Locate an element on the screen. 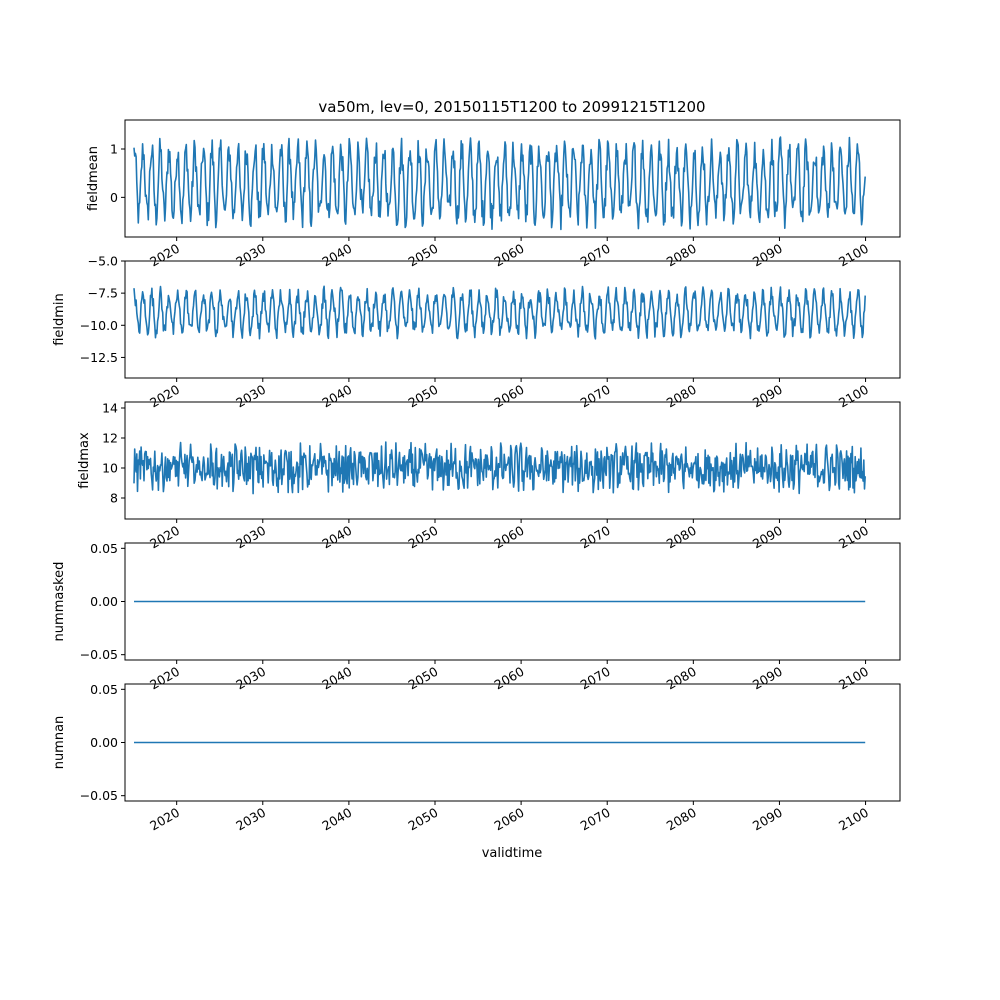 The image size is (1000, 1000). y-tick-label: 8 is located at coordinates (114, 498).